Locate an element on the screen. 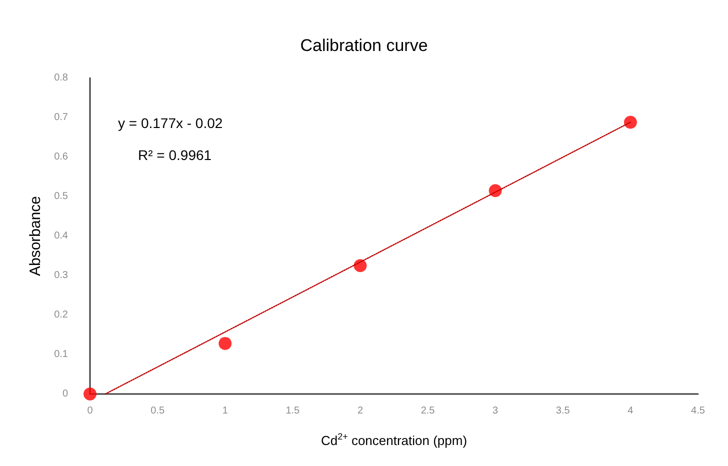 The width and height of the screenshot is (728, 466). y-axis-title: Absorbance is located at coordinates (35, 236).